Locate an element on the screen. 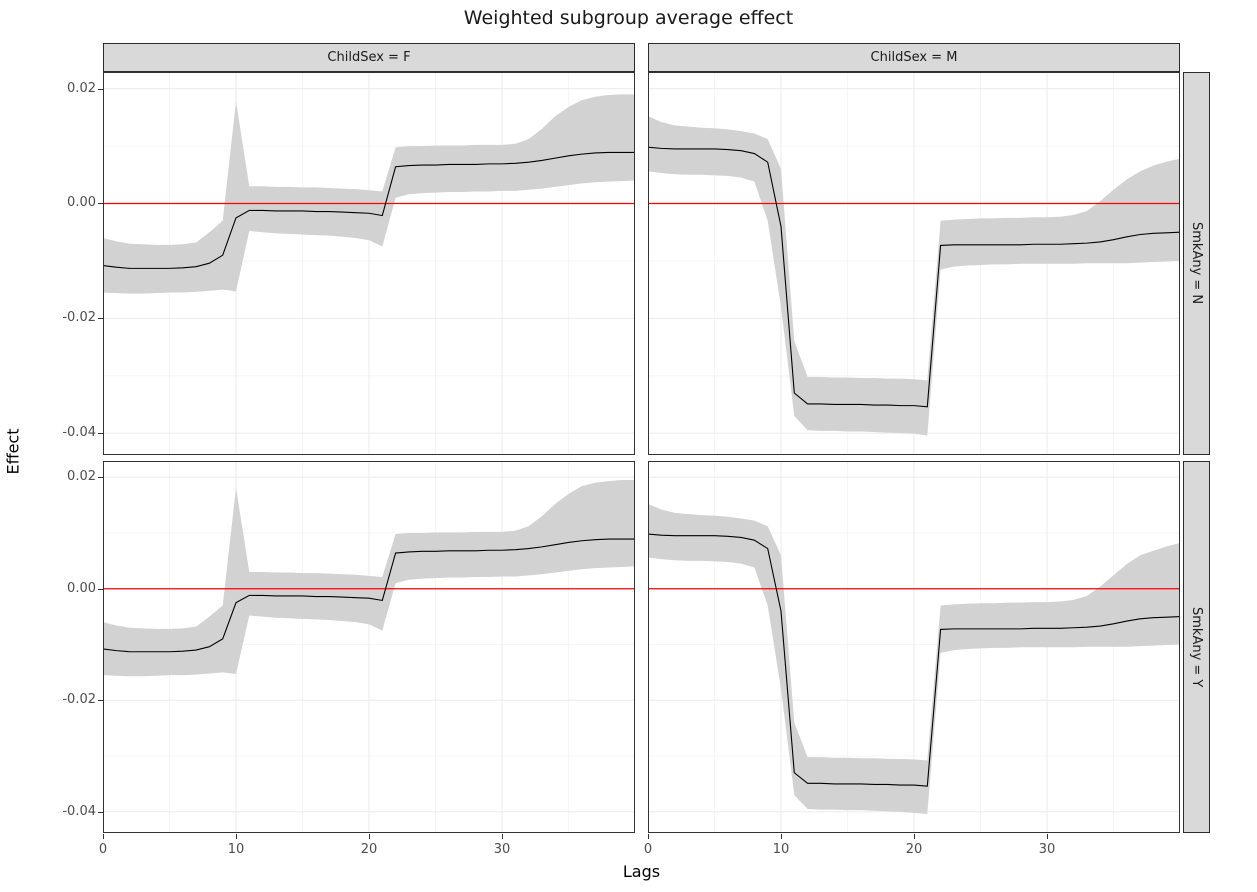 The height and width of the screenshot is (892, 1257). facet-strip-label: SmkAny = N is located at coordinates (1196, 263).